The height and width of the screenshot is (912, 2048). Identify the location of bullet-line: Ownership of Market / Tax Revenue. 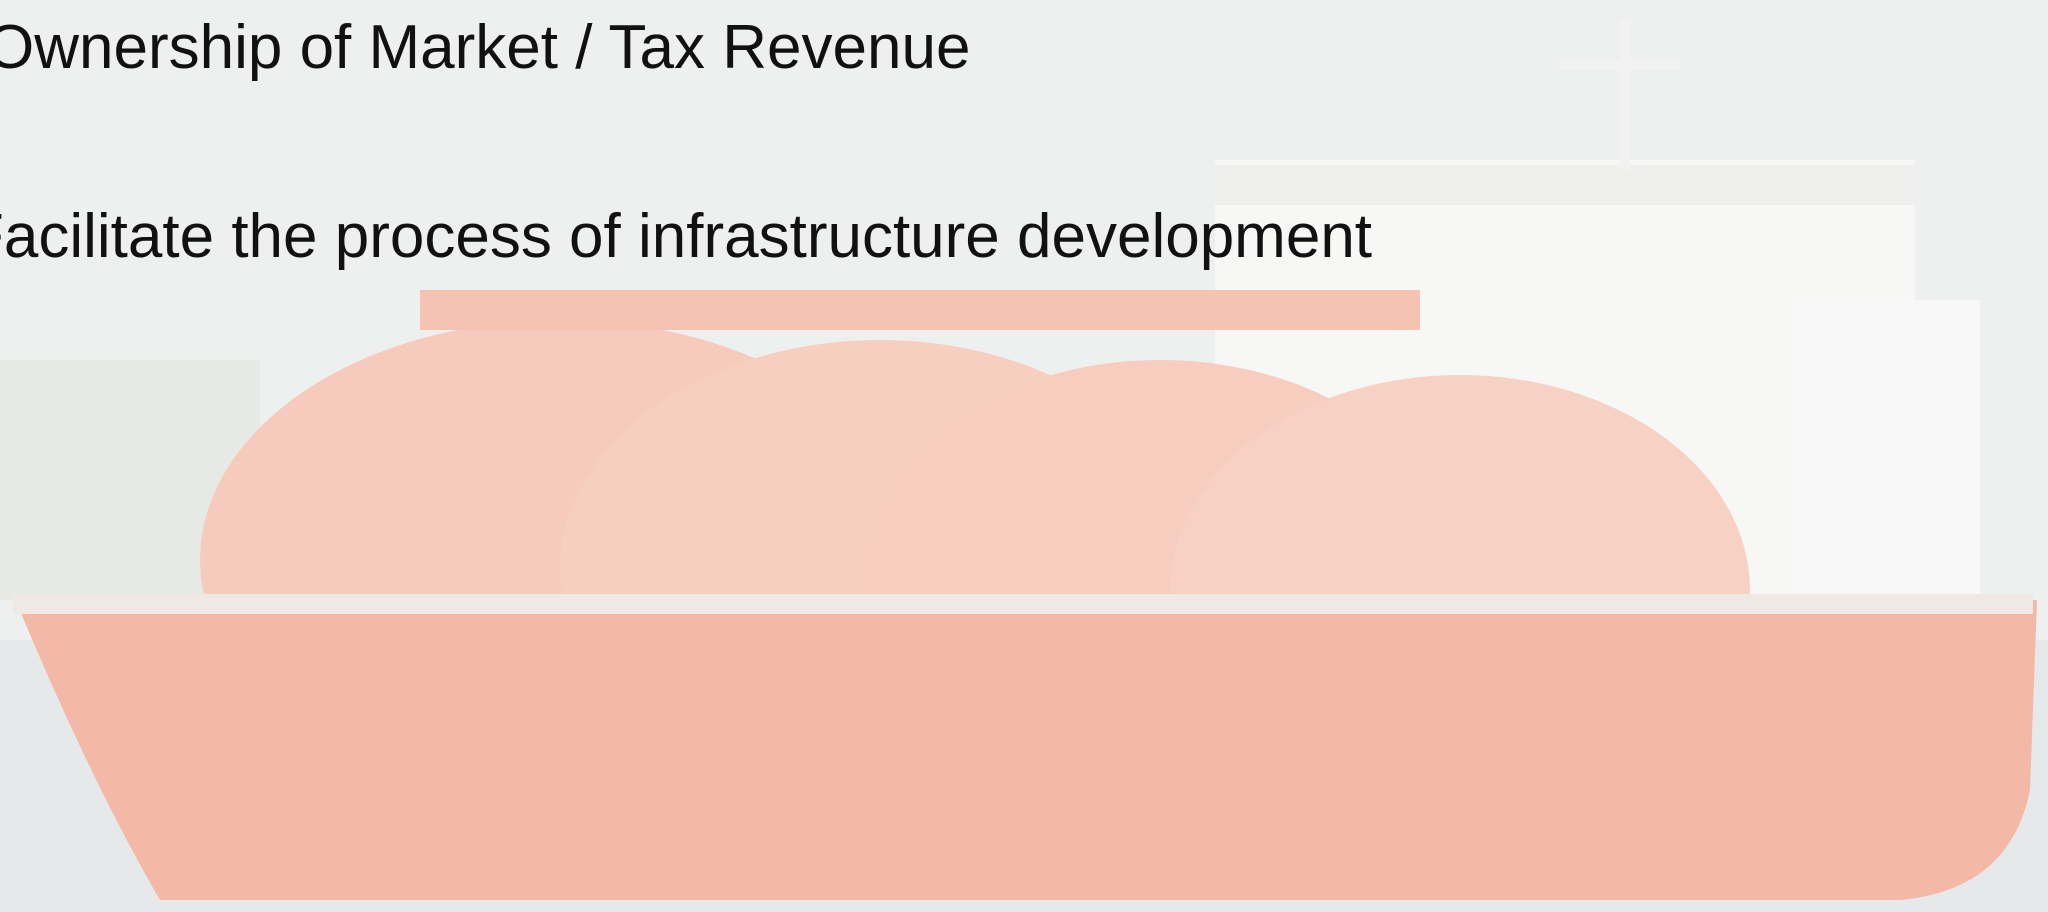
(485, 47).